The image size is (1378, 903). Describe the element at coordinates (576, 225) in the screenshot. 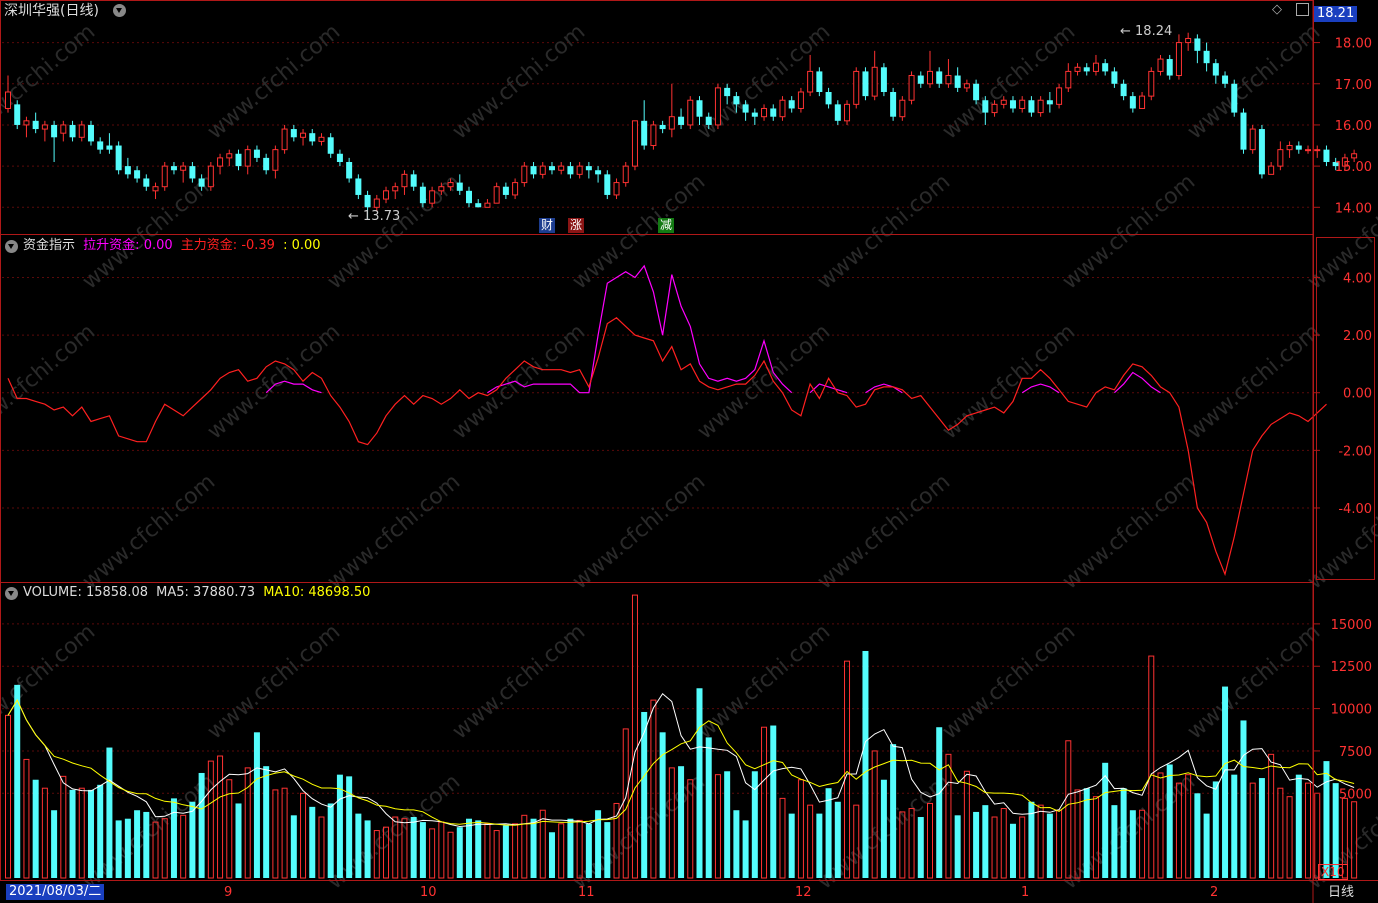

I see `badge-rise: 涨` at that location.